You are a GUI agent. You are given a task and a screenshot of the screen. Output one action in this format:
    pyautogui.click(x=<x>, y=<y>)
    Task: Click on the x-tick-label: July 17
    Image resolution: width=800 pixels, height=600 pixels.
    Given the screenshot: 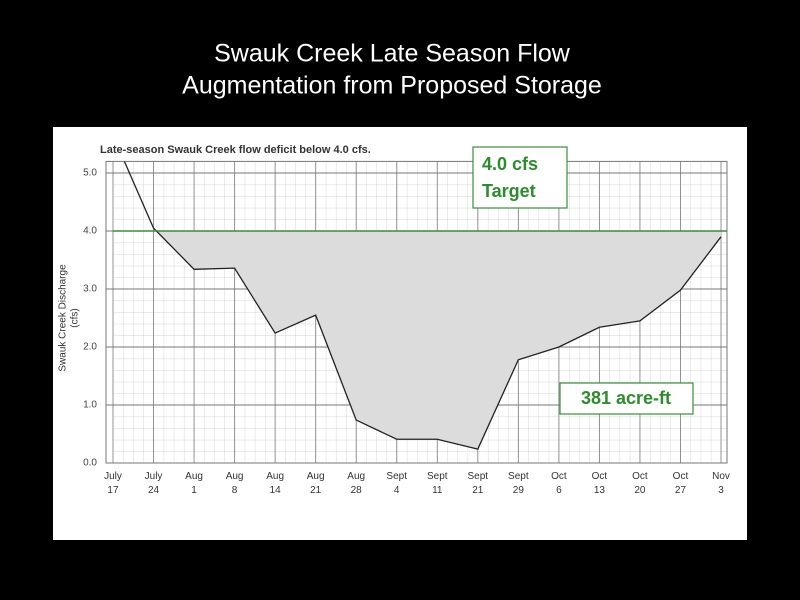 What is the action you would take?
    pyautogui.click(x=113, y=483)
    